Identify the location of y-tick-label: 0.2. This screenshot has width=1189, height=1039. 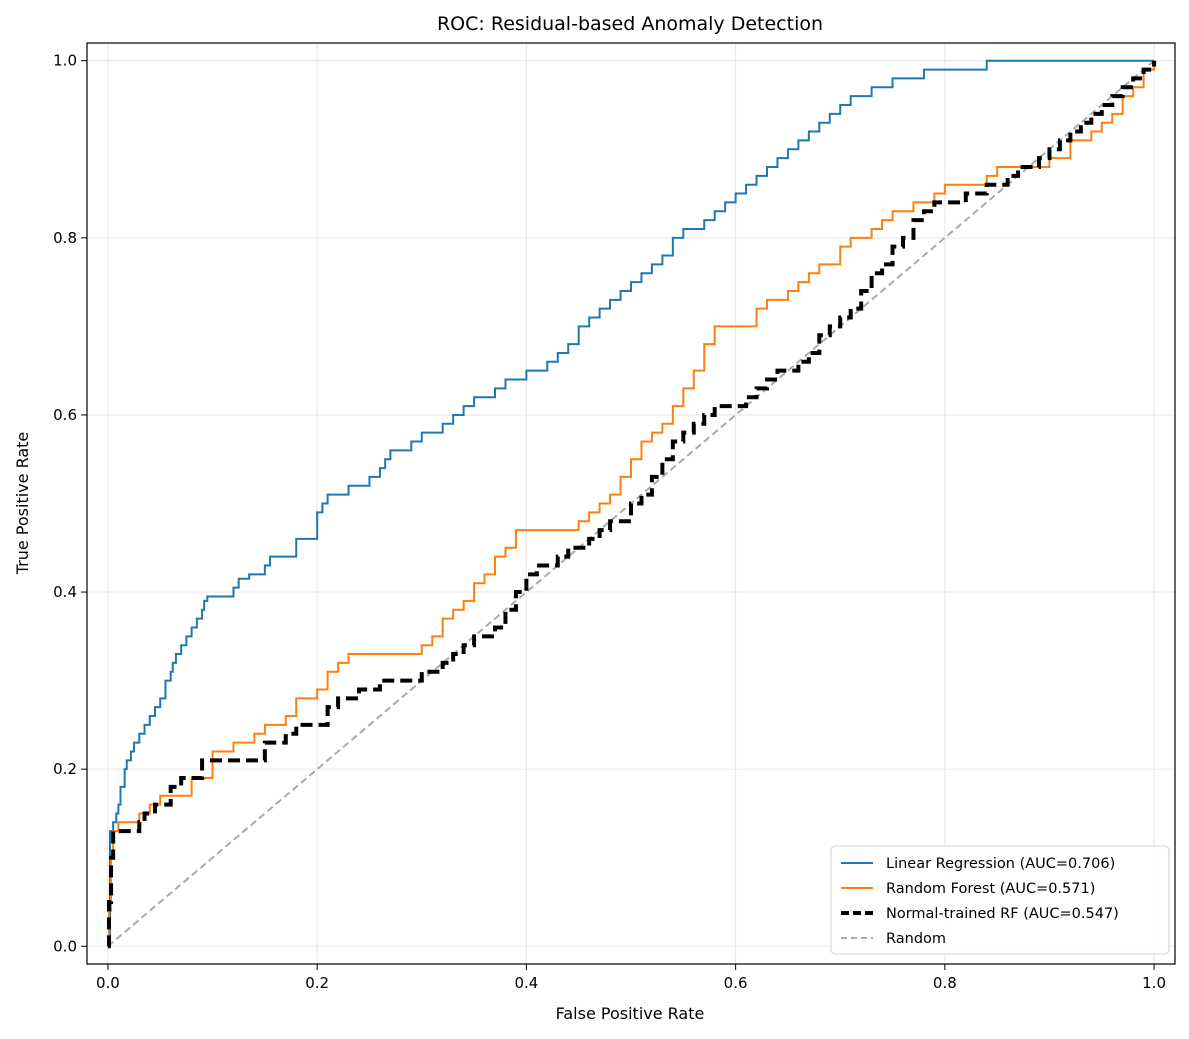
(65, 769).